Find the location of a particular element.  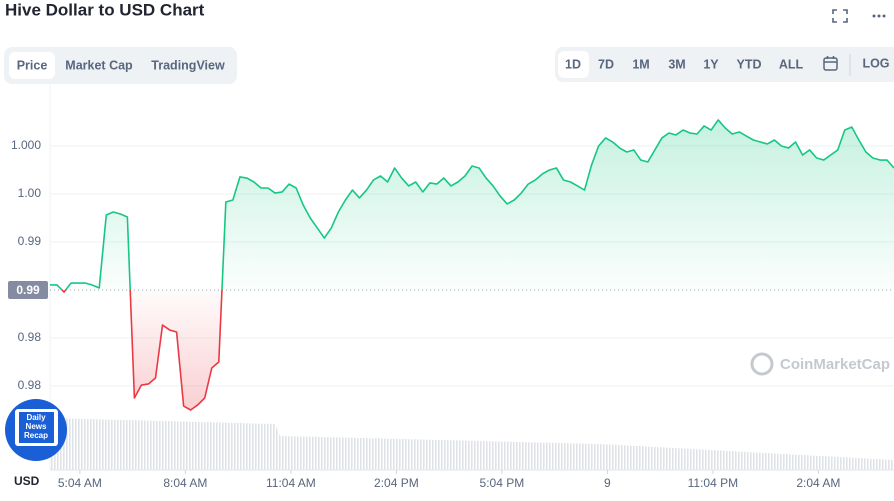

x-tick-label: 2:04 PM is located at coordinates (396, 483).